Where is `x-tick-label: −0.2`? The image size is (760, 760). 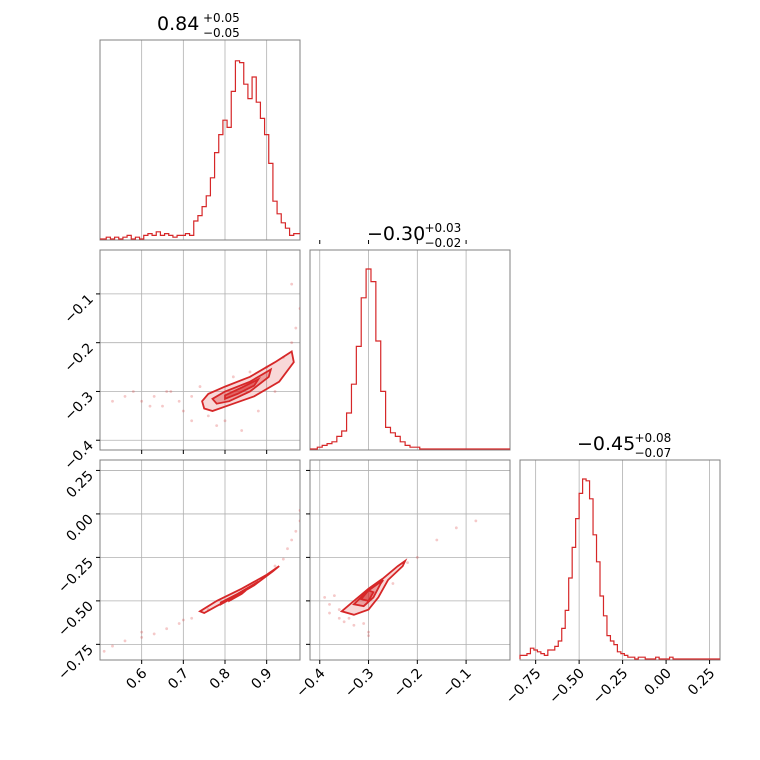 x-tick-label: −0.2 is located at coordinates (408, 683).